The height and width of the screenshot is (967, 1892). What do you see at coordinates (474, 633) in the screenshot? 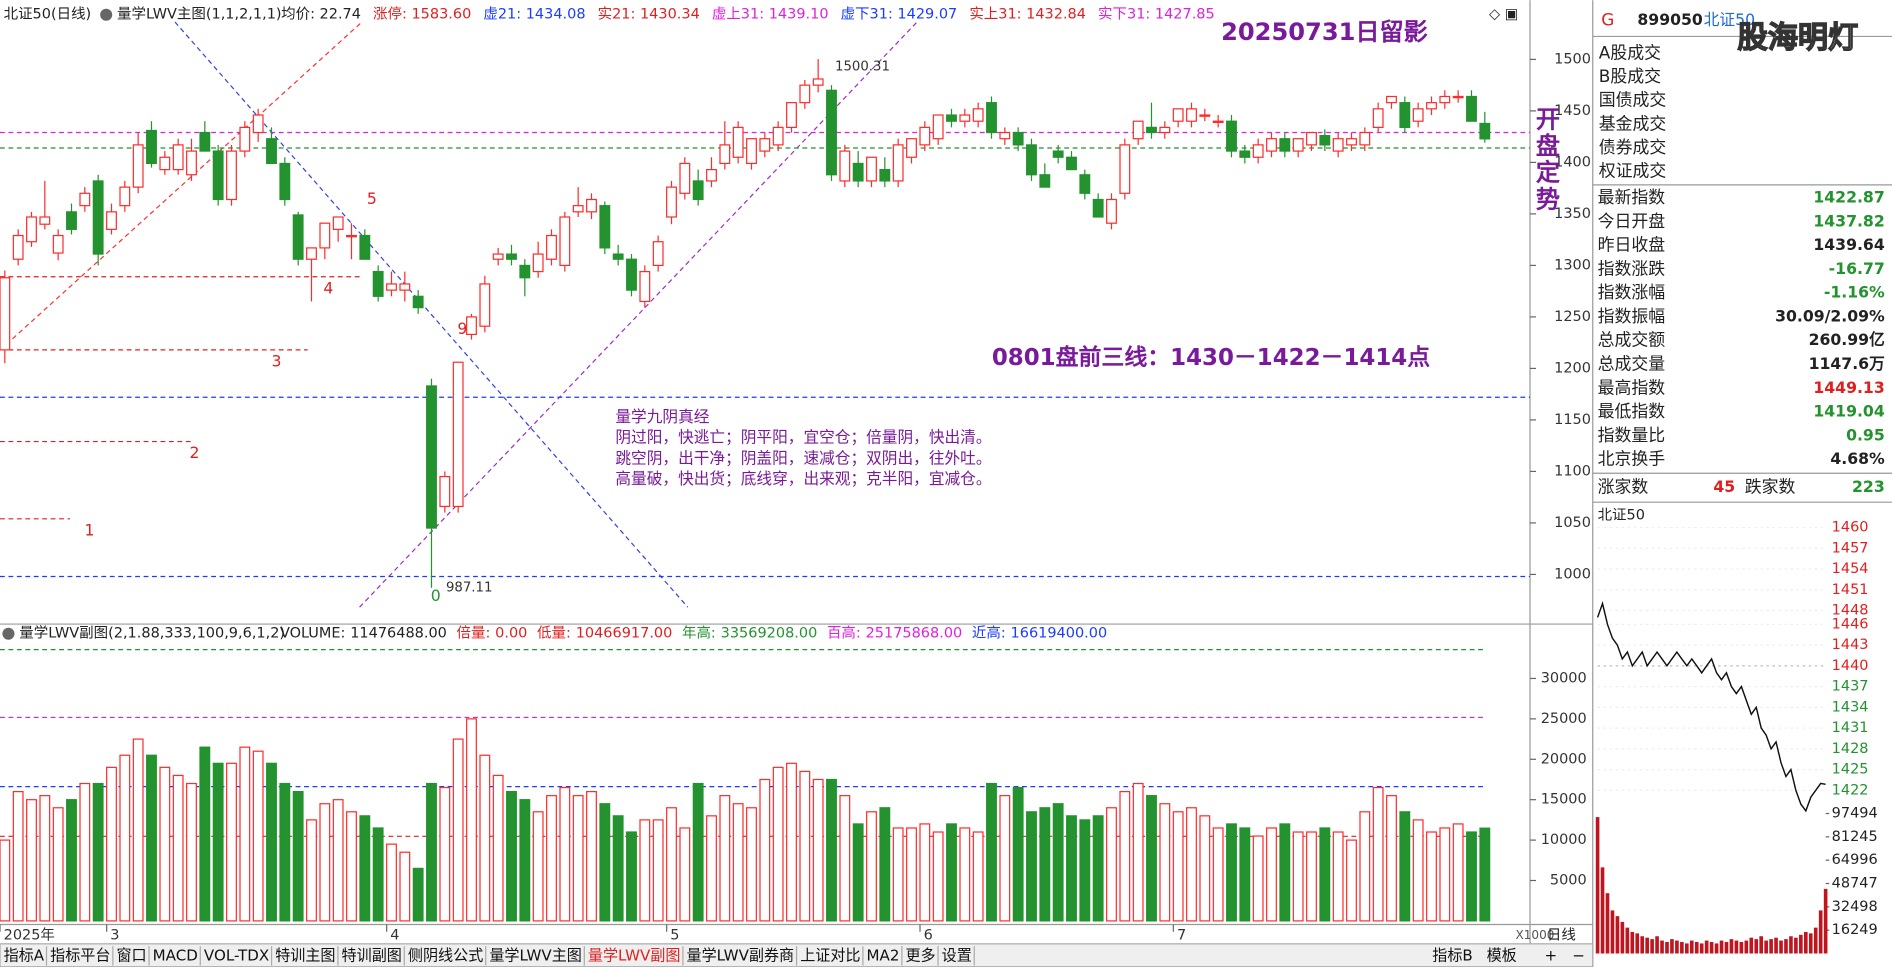
I see `stat-name: 倍量:` at bounding box center [474, 633].